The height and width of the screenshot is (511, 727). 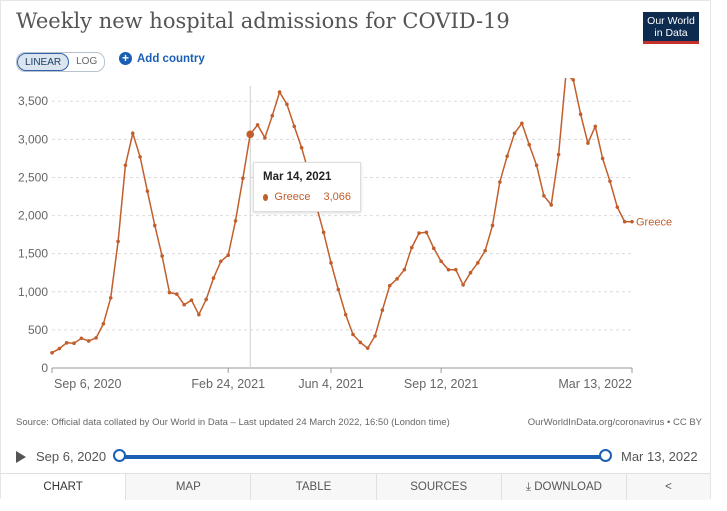 What do you see at coordinates (313, 487) in the screenshot?
I see `tab-table: TABLE` at bounding box center [313, 487].